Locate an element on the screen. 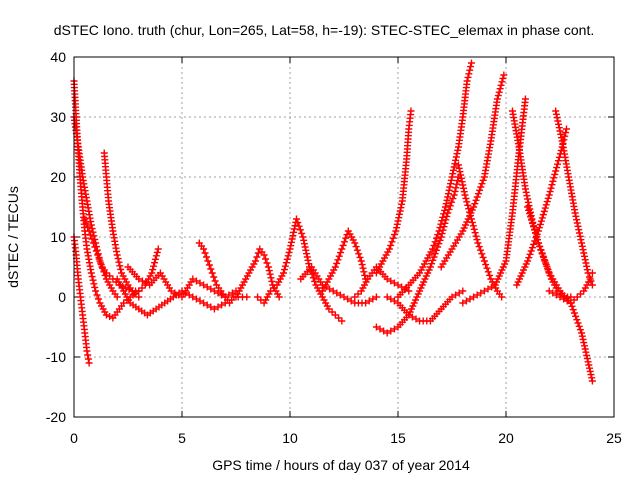 This screenshot has height=480, width=640. x-tick-label: 10 is located at coordinates (290, 438).